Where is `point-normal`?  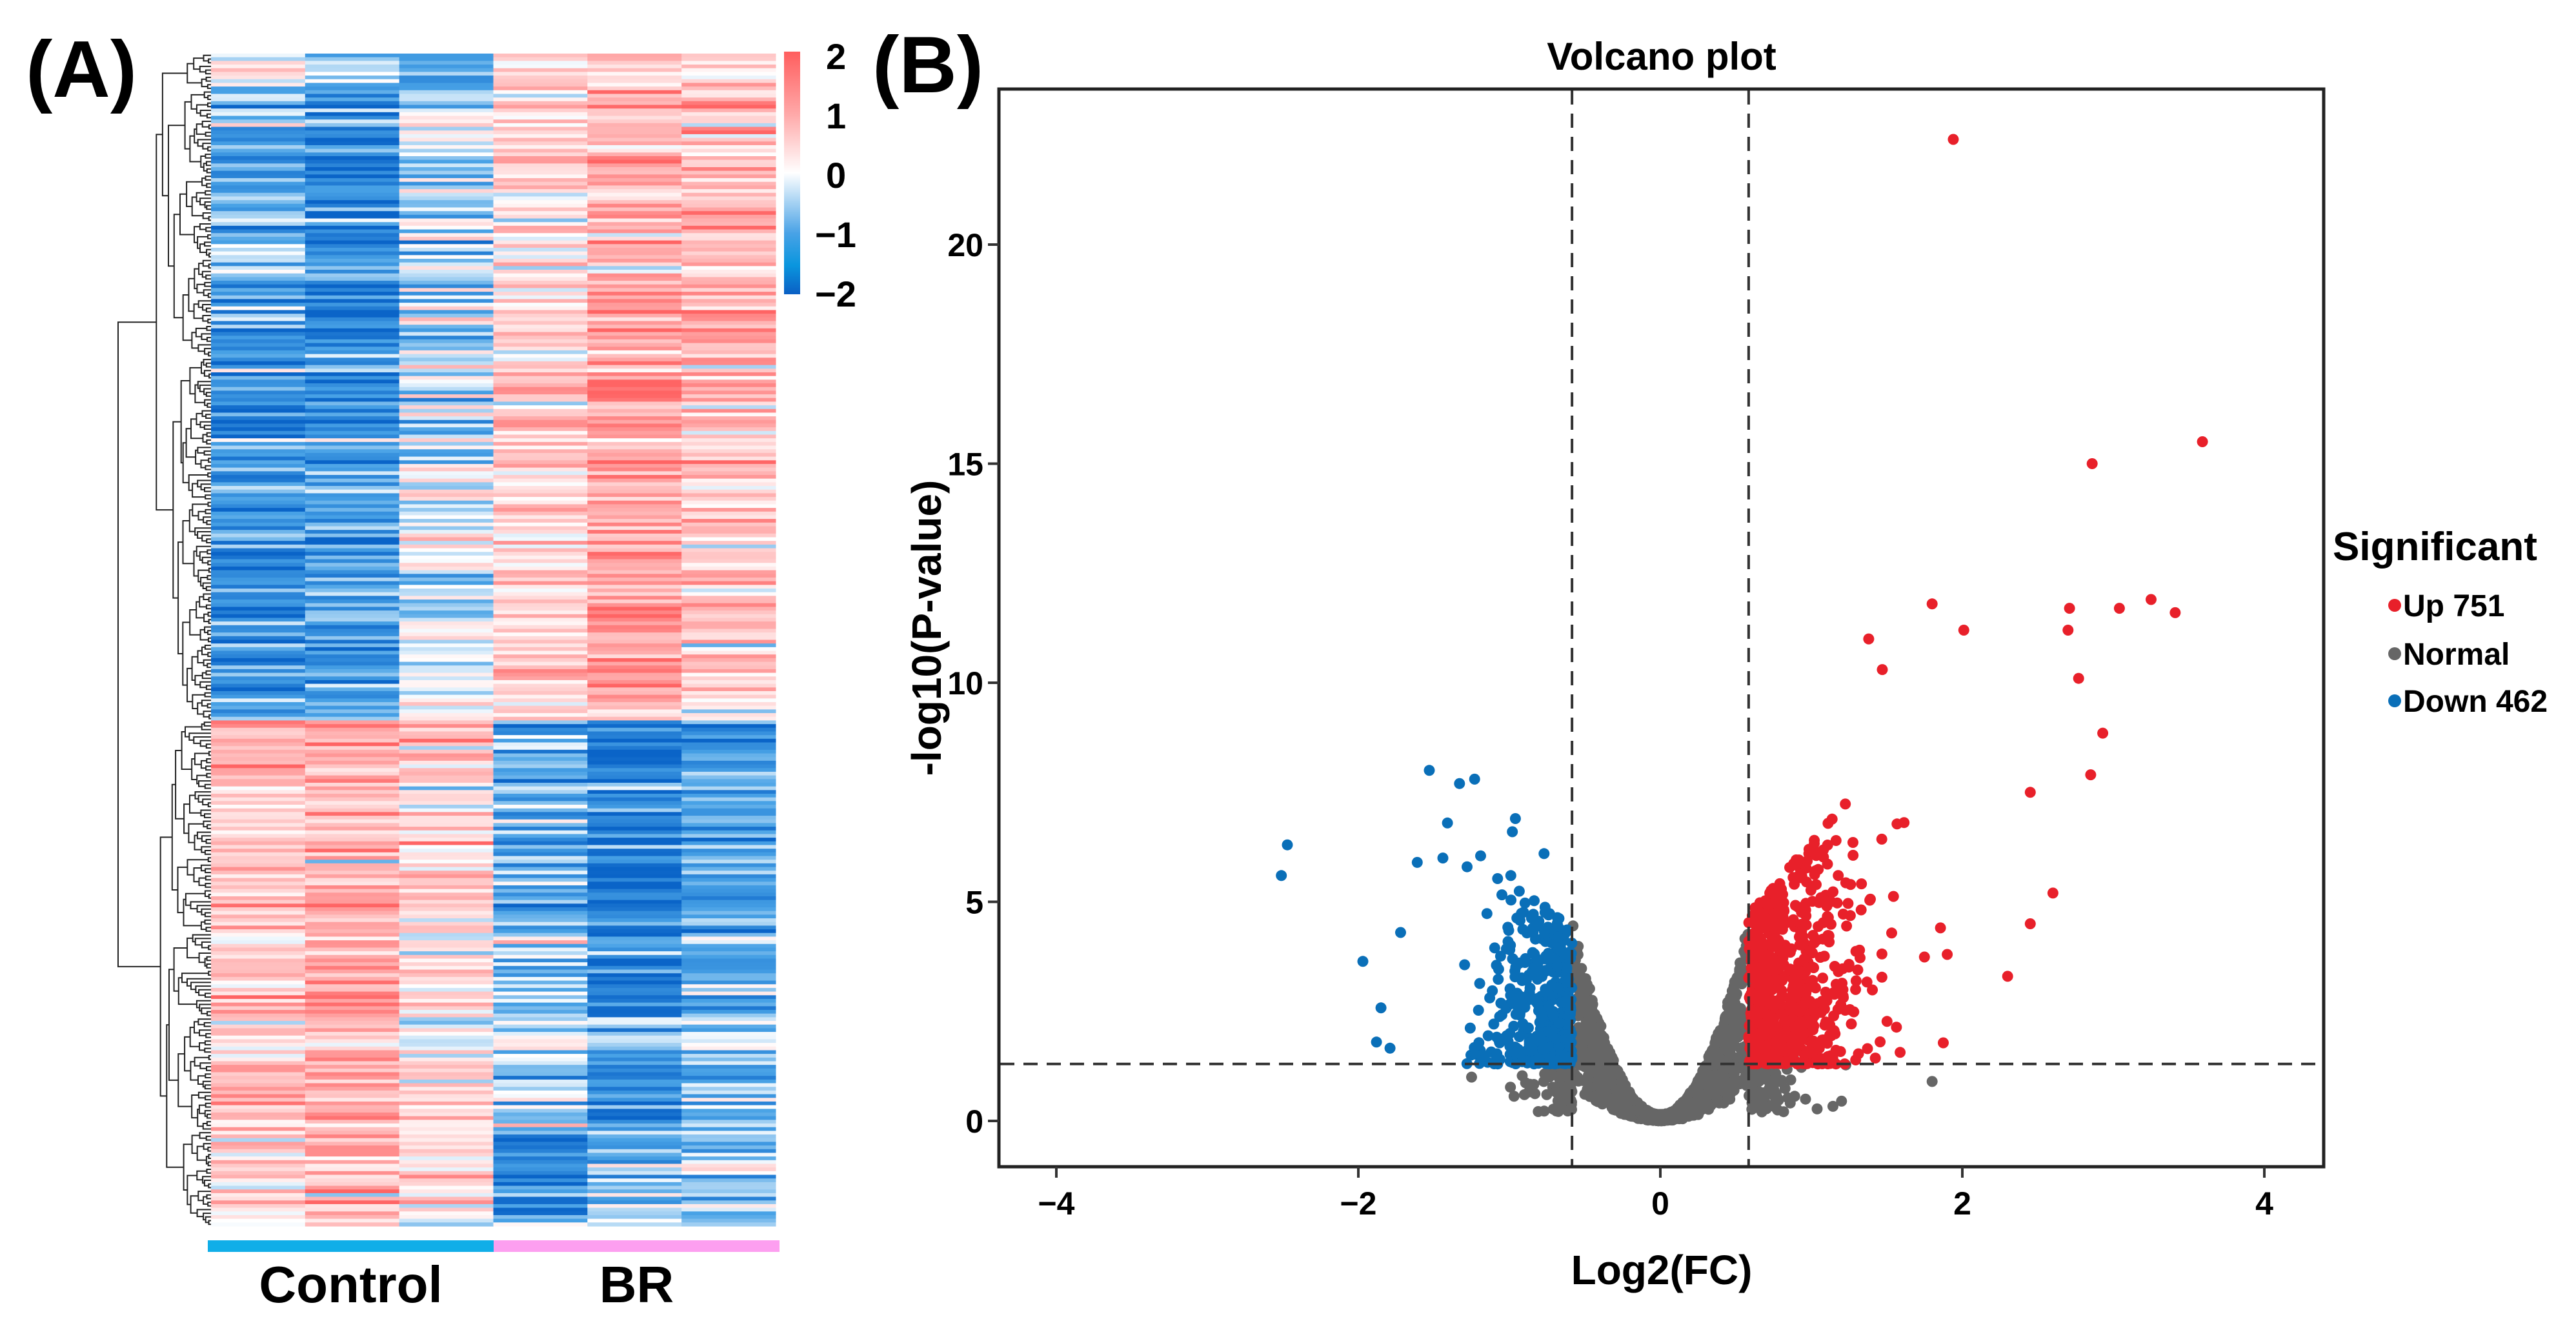 point-normal is located at coordinates (1790, 1079).